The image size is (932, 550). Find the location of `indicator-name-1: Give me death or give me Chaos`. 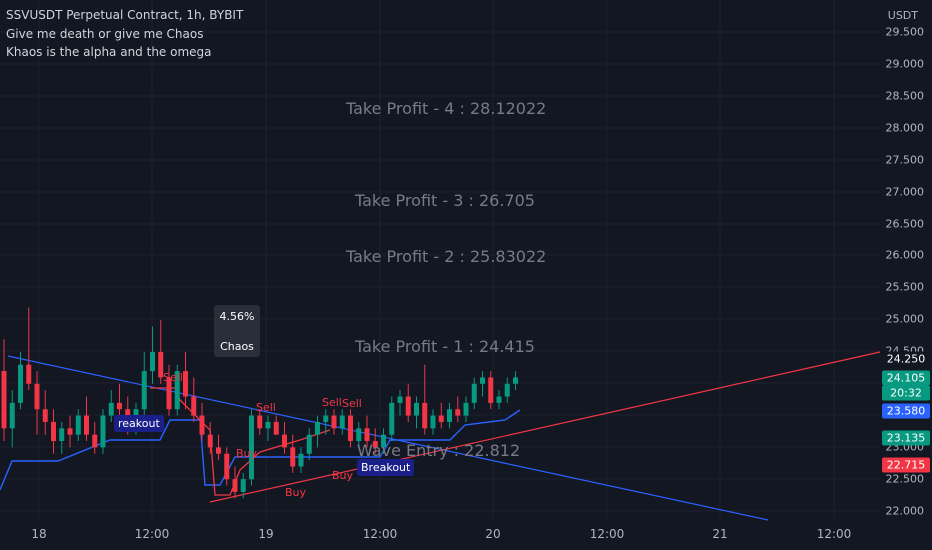

indicator-name-1: Give me death or give me Chaos is located at coordinates (105, 34).